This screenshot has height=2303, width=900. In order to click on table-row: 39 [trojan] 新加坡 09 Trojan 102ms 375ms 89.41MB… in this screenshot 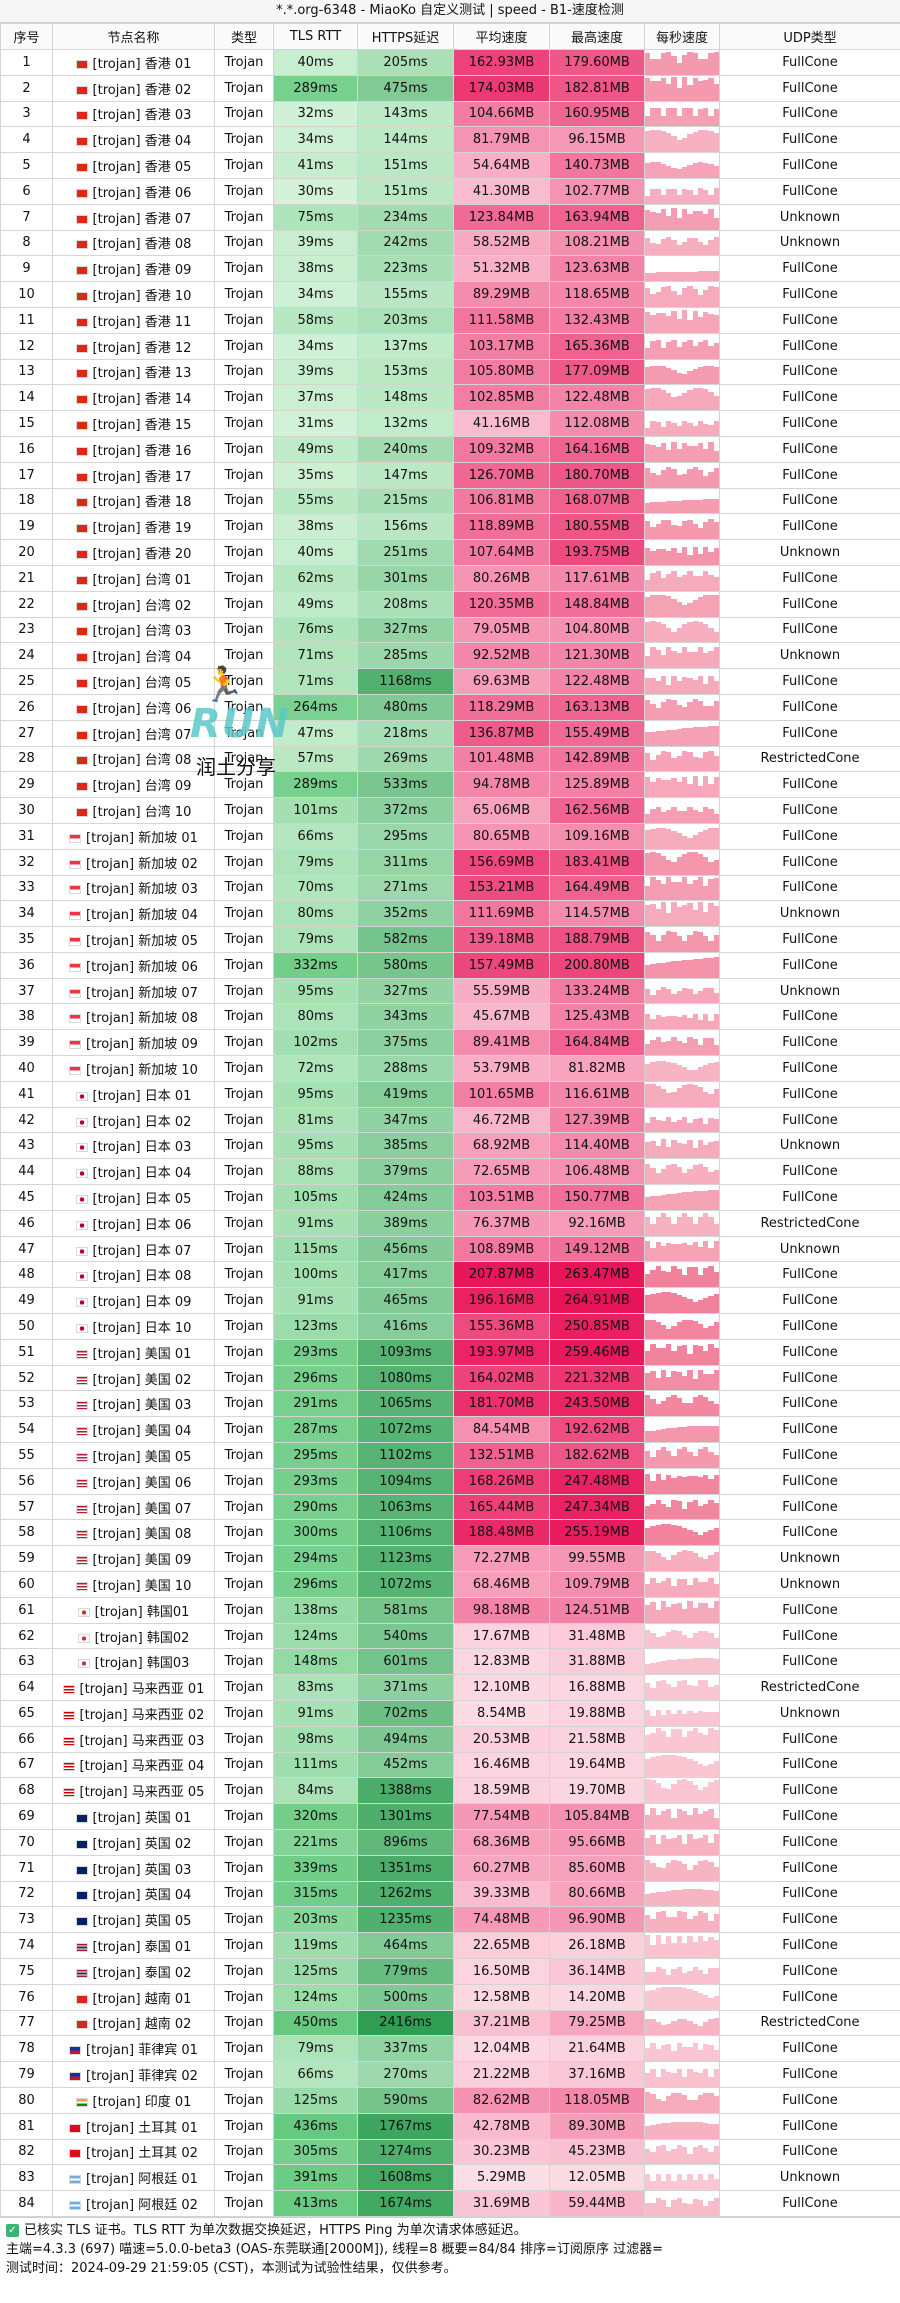, I will do `click(450, 1043)`.